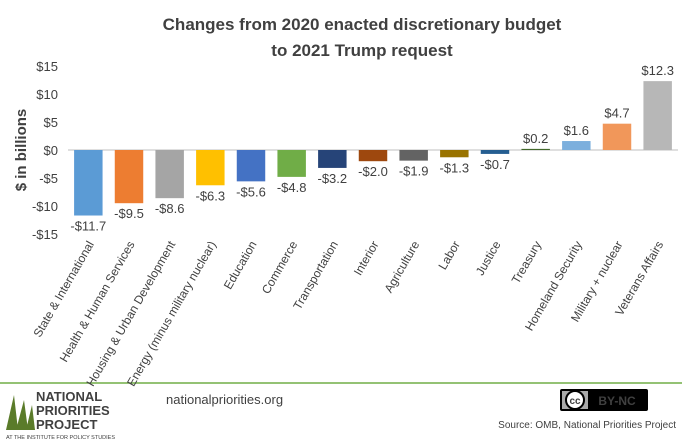 The image size is (682, 443). I want to click on x-tick-label: Labor, so click(448, 256).